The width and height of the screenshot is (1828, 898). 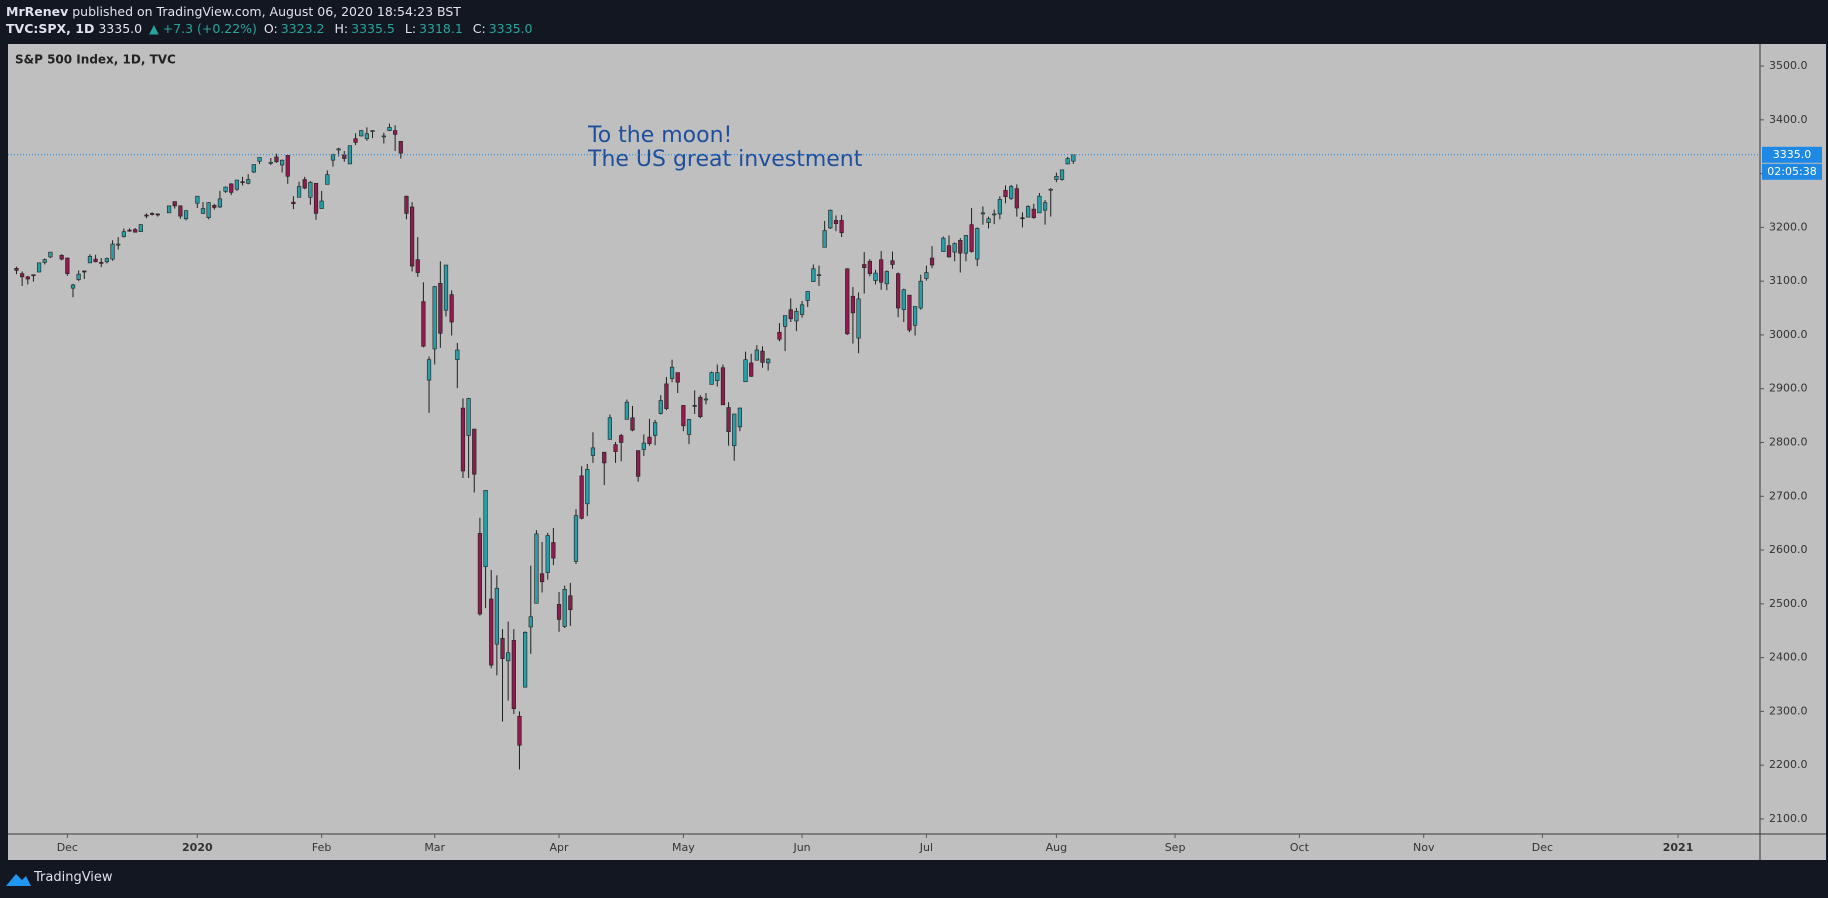 I want to click on l-value: 3318.1, so click(x=441, y=28).